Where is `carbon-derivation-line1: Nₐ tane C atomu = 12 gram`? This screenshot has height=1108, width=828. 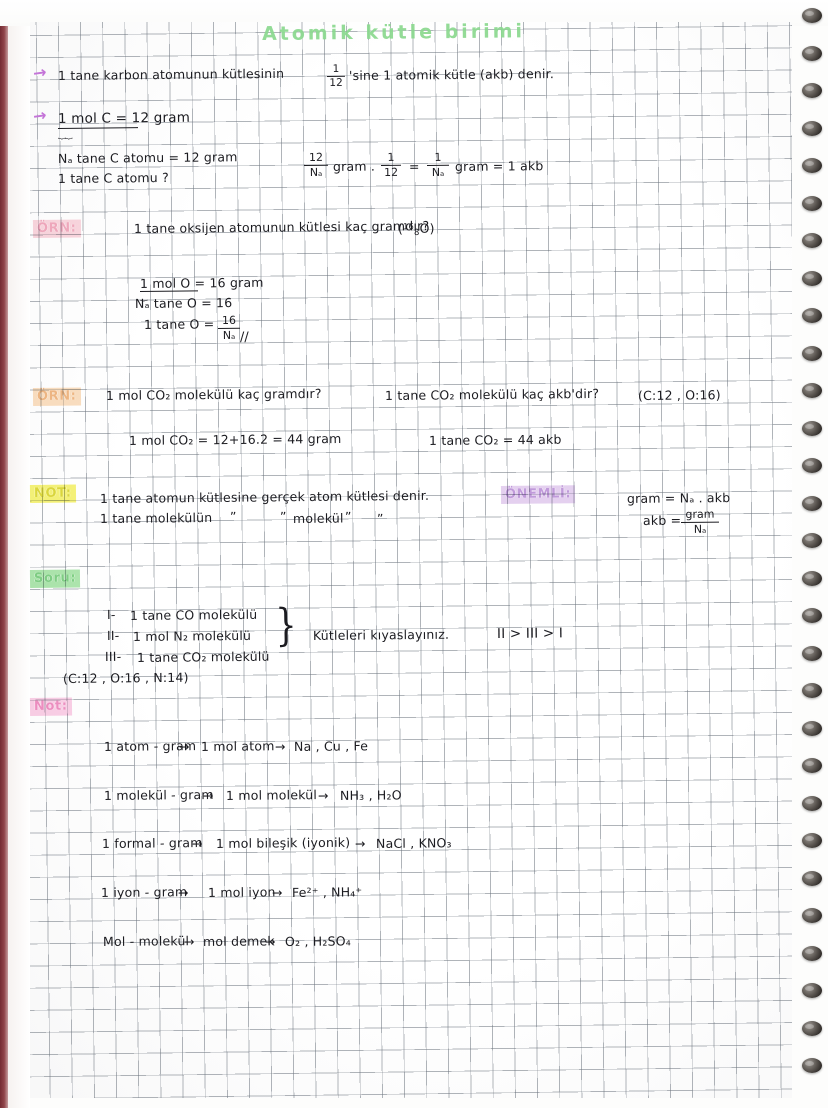
carbon-derivation-line1: Nₐ tane C atomu = 12 gram is located at coordinates (147, 157).